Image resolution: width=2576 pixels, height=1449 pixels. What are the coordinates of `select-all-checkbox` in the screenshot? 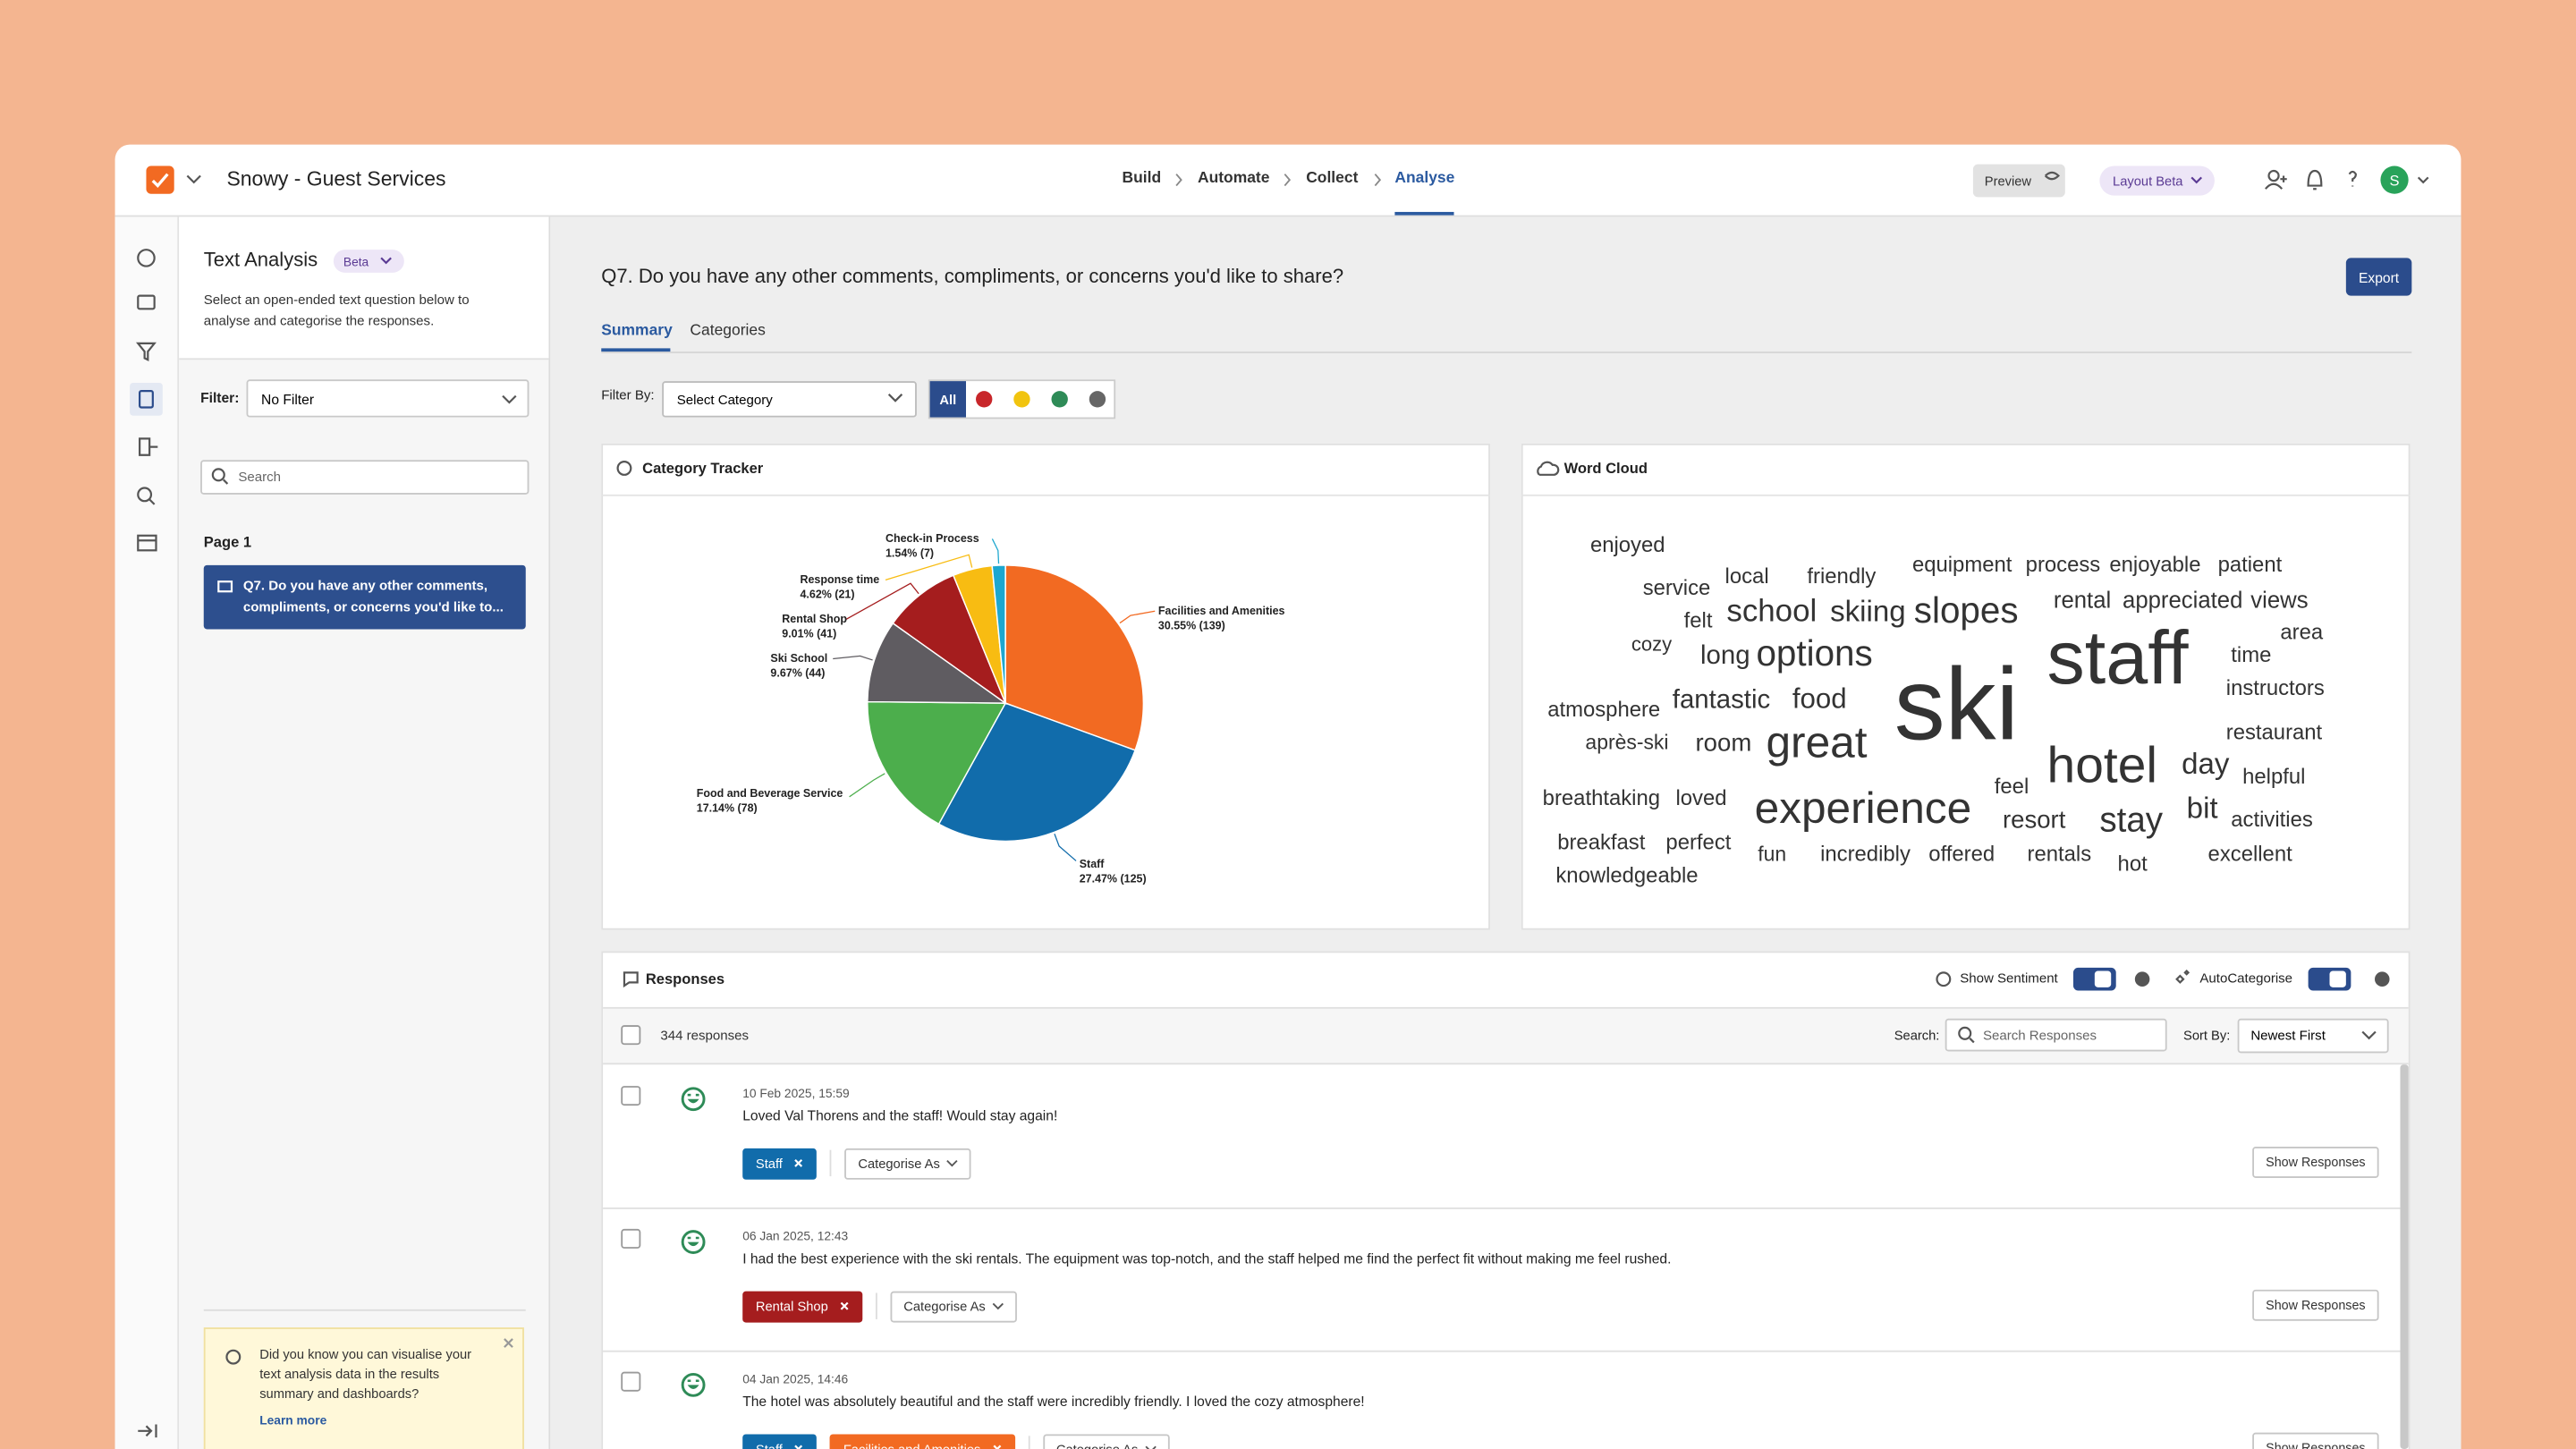 It's located at (631, 1035).